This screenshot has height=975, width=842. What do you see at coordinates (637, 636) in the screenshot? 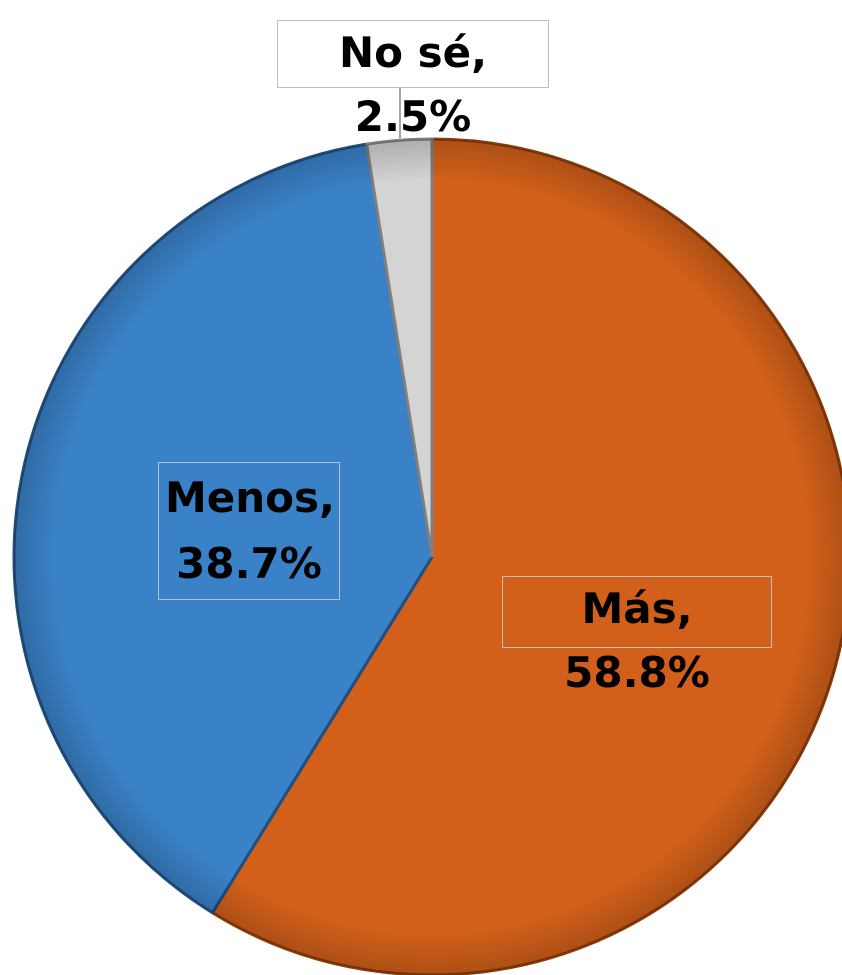
I see `data-label: Más, 58.8%` at bounding box center [637, 636].